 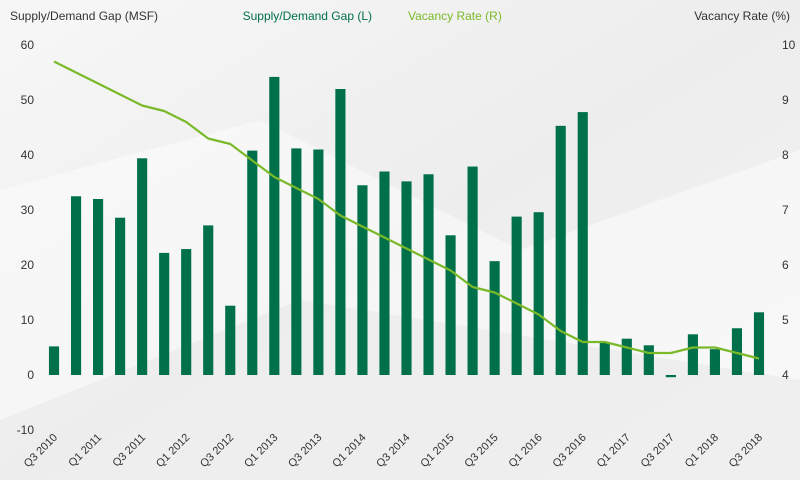 What do you see at coordinates (28, 320) in the screenshot?
I see `left-tick-label: 10` at bounding box center [28, 320].